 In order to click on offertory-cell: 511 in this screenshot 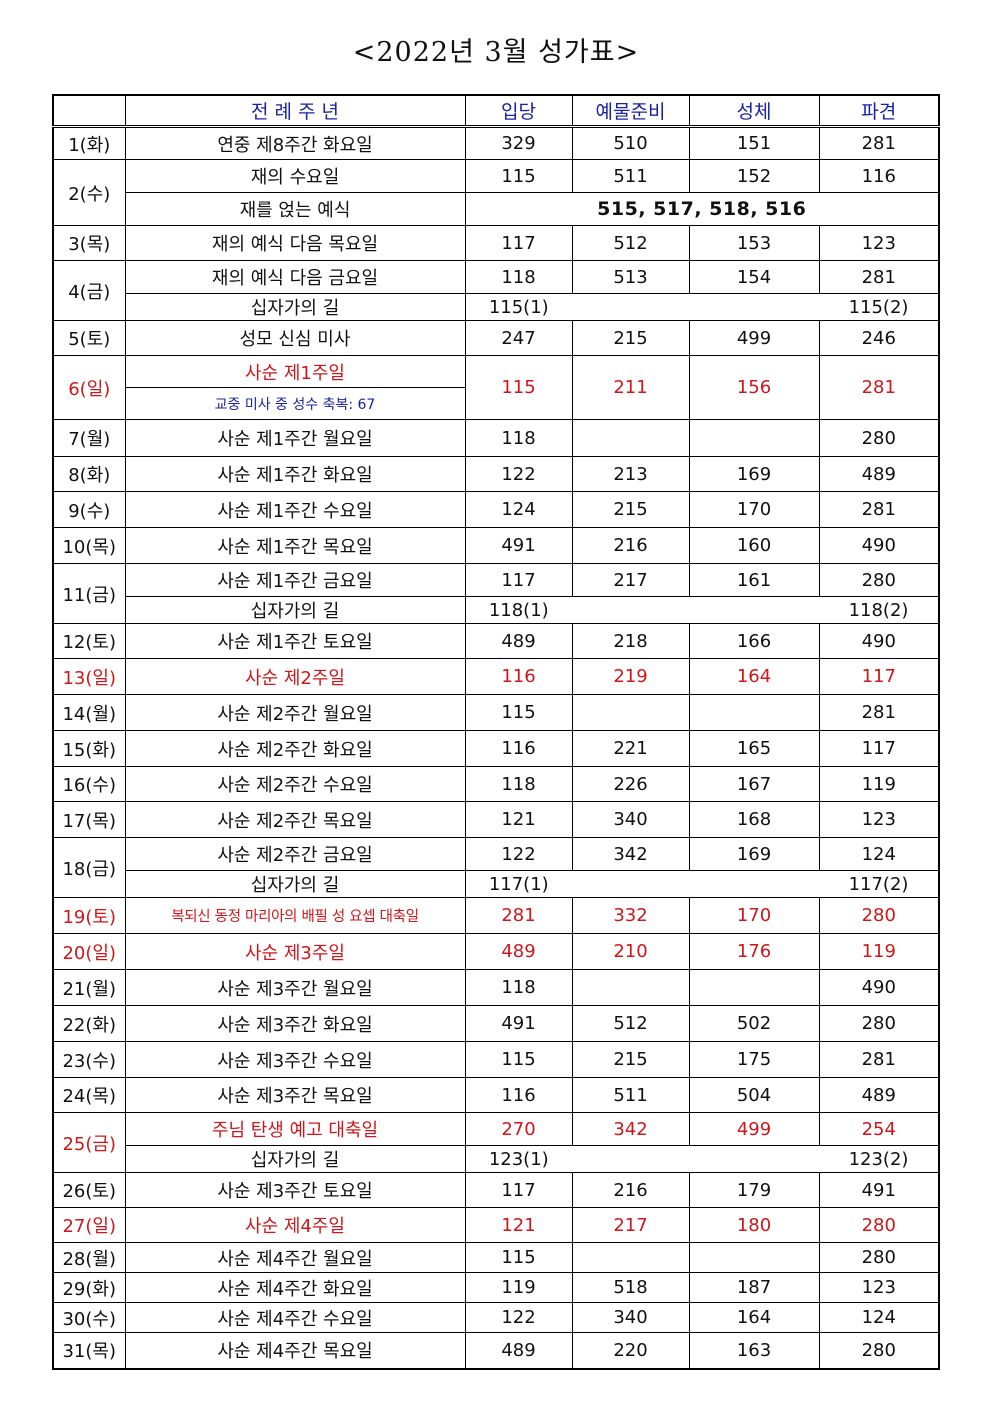, I will do `click(630, 1095)`.